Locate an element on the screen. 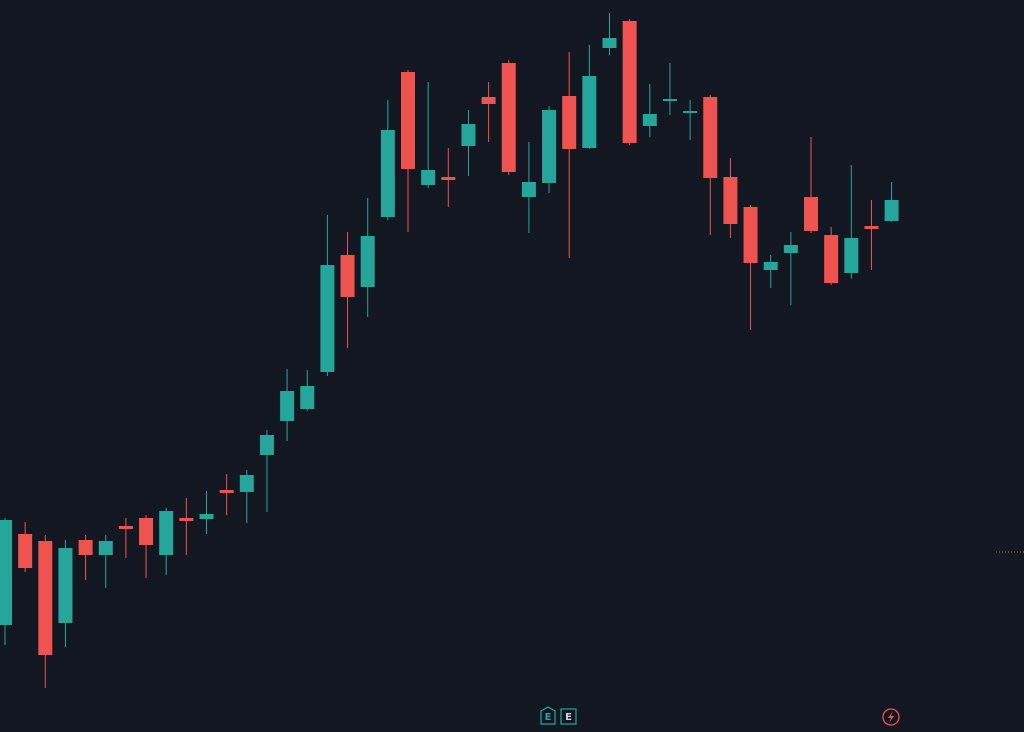 Image resolution: width=1024 pixels, height=732 pixels. alert-circle is located at coordinates (891, 717).